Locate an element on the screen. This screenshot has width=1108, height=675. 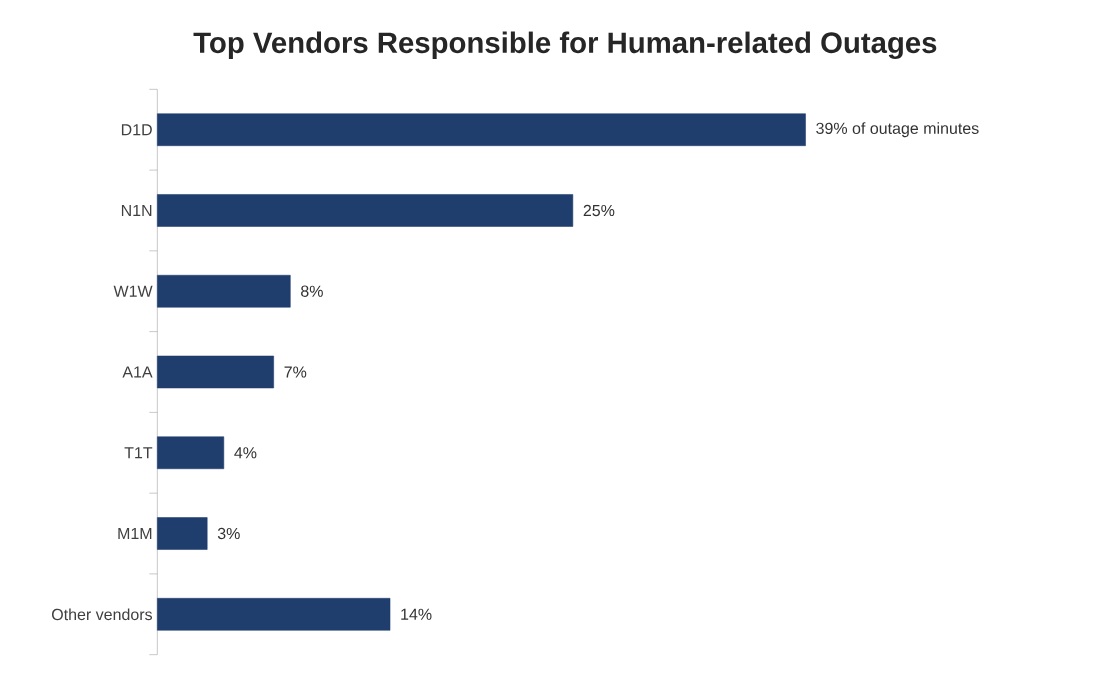
y-tick-label: W1W is located at coordinates (133, 291).